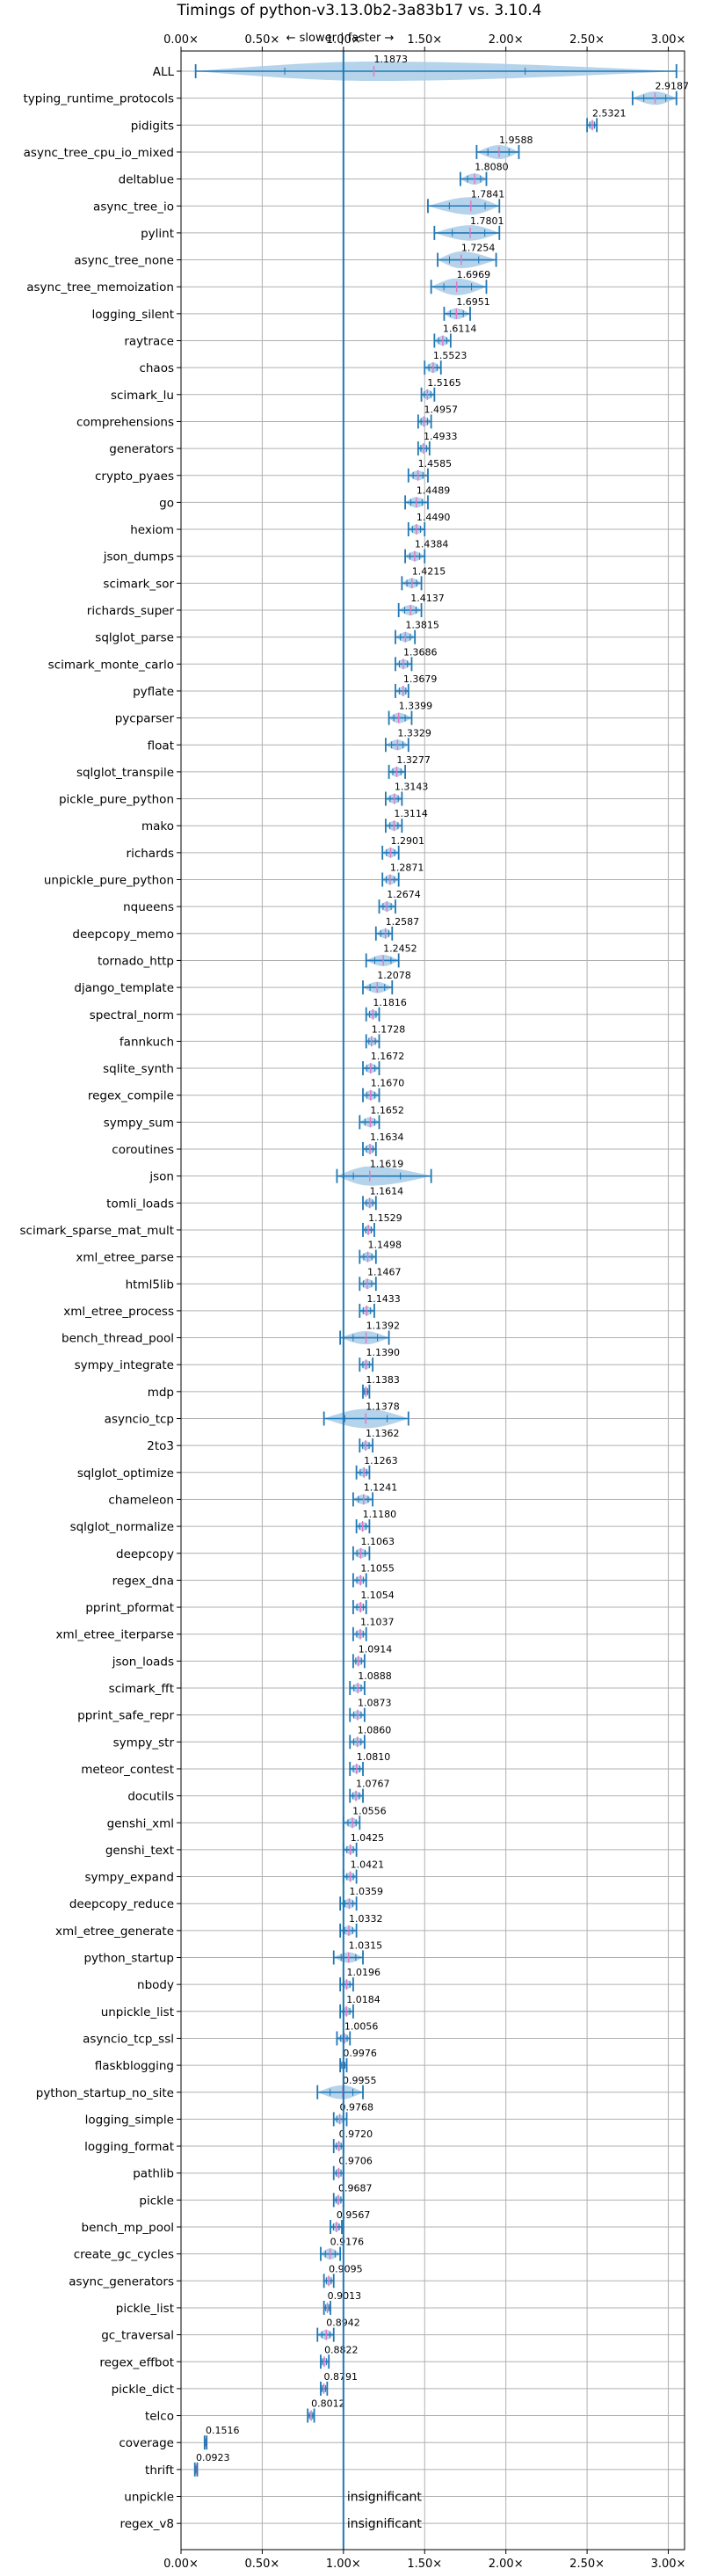  I want to click on x-tick-label: 2.50×, so click(587, 40).